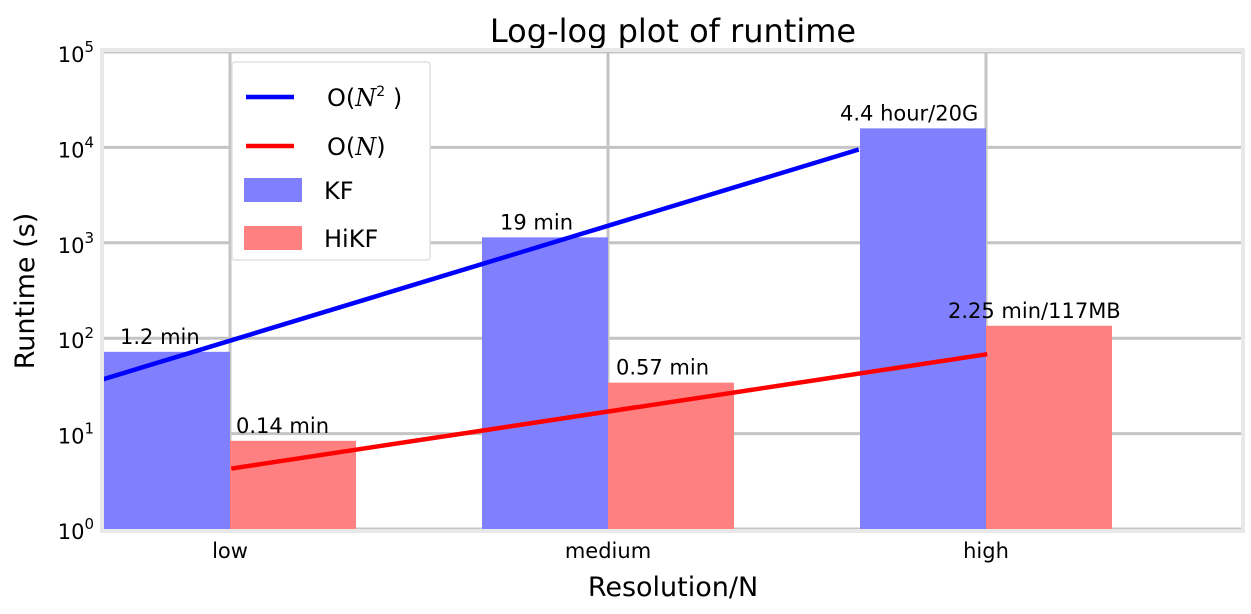 The image size is (1251, 614). What do you see at coordinates (923, 328) in the screenshot?
I see `bar-kf-high` at bounding box center [923, 328].